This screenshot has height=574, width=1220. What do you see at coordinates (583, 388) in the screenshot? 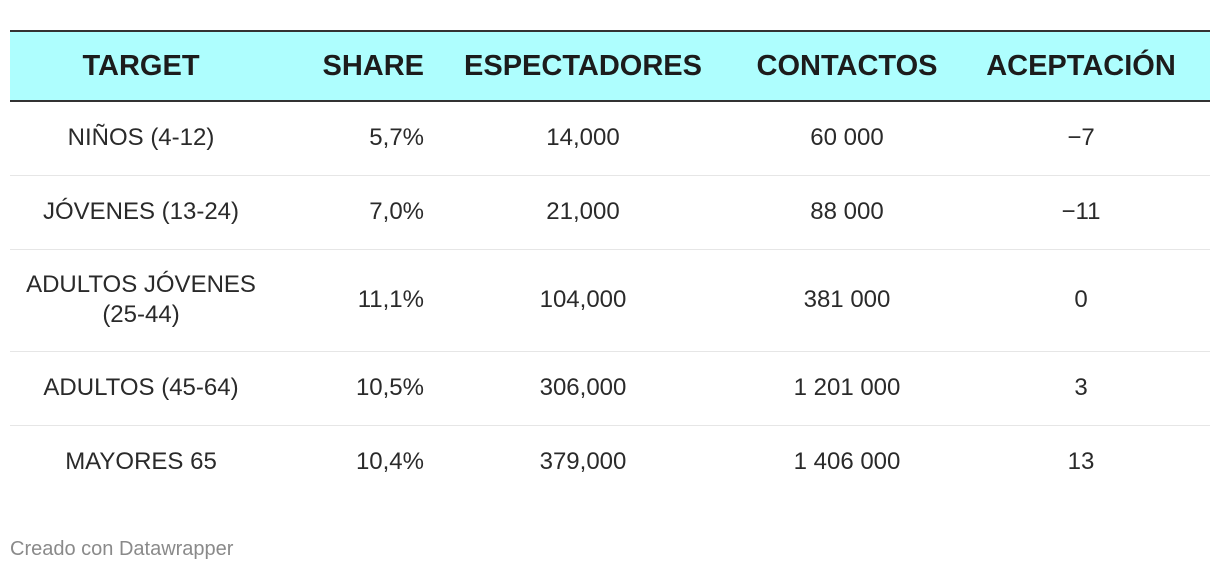
I see `cell-espectadores: 306,000` at bounding box center [583, 388].